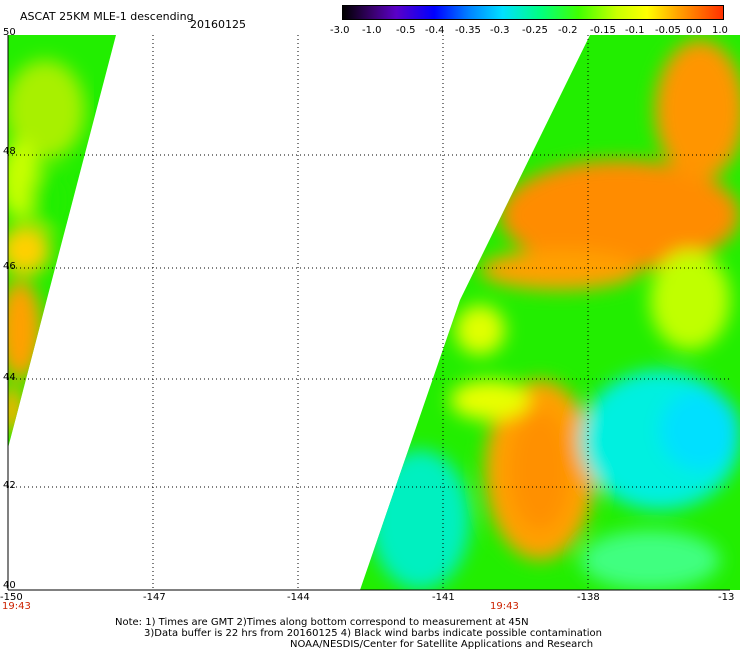 The width and height of the screenshot is (740, 650). Describe the element at coordinates (9, 32) in the screenshot. I see `lat-label: 50` at that location.